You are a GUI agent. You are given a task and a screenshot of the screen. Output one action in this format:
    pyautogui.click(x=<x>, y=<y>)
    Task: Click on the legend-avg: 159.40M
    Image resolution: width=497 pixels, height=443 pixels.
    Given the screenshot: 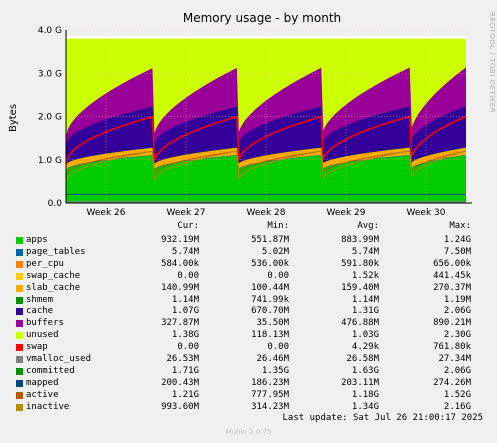 What is the action you would take?
    pyautogui.click(x=360, y=287)
    